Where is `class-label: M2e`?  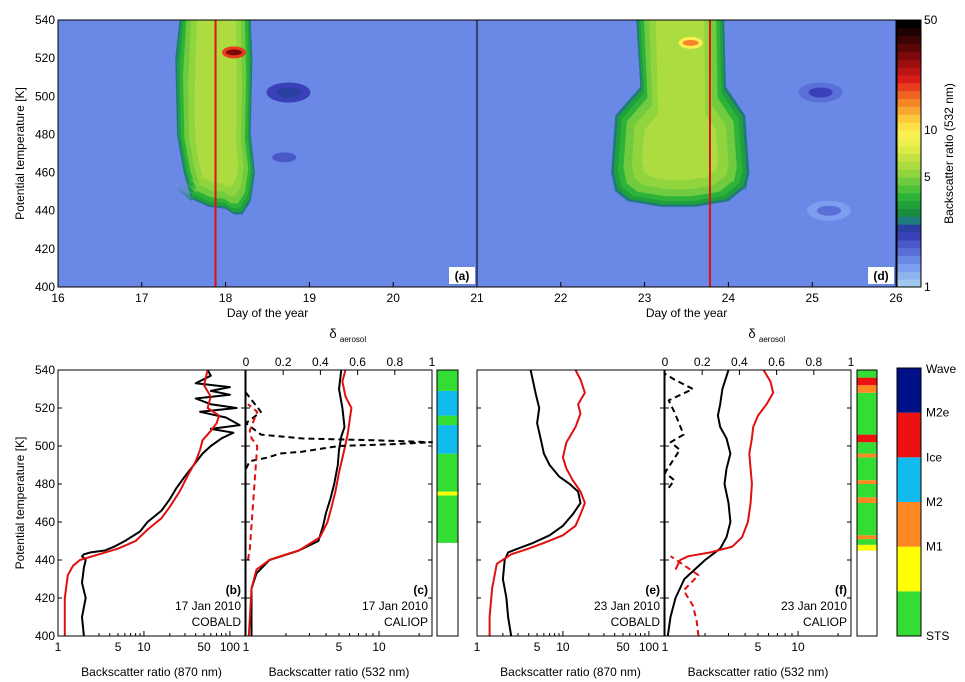
class-label: M2e is located at coordinates (938, 413).